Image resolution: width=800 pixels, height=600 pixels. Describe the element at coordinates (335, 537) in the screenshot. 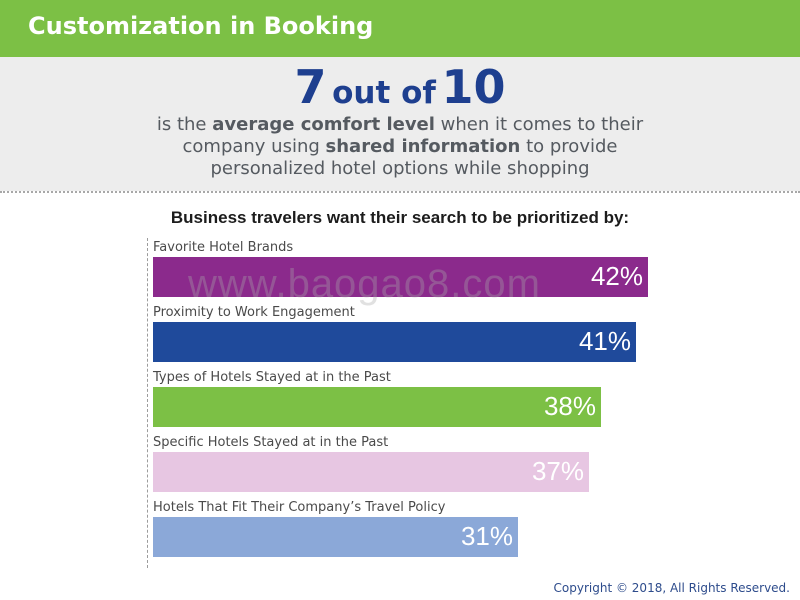

I see `bar: 31%` at that location.